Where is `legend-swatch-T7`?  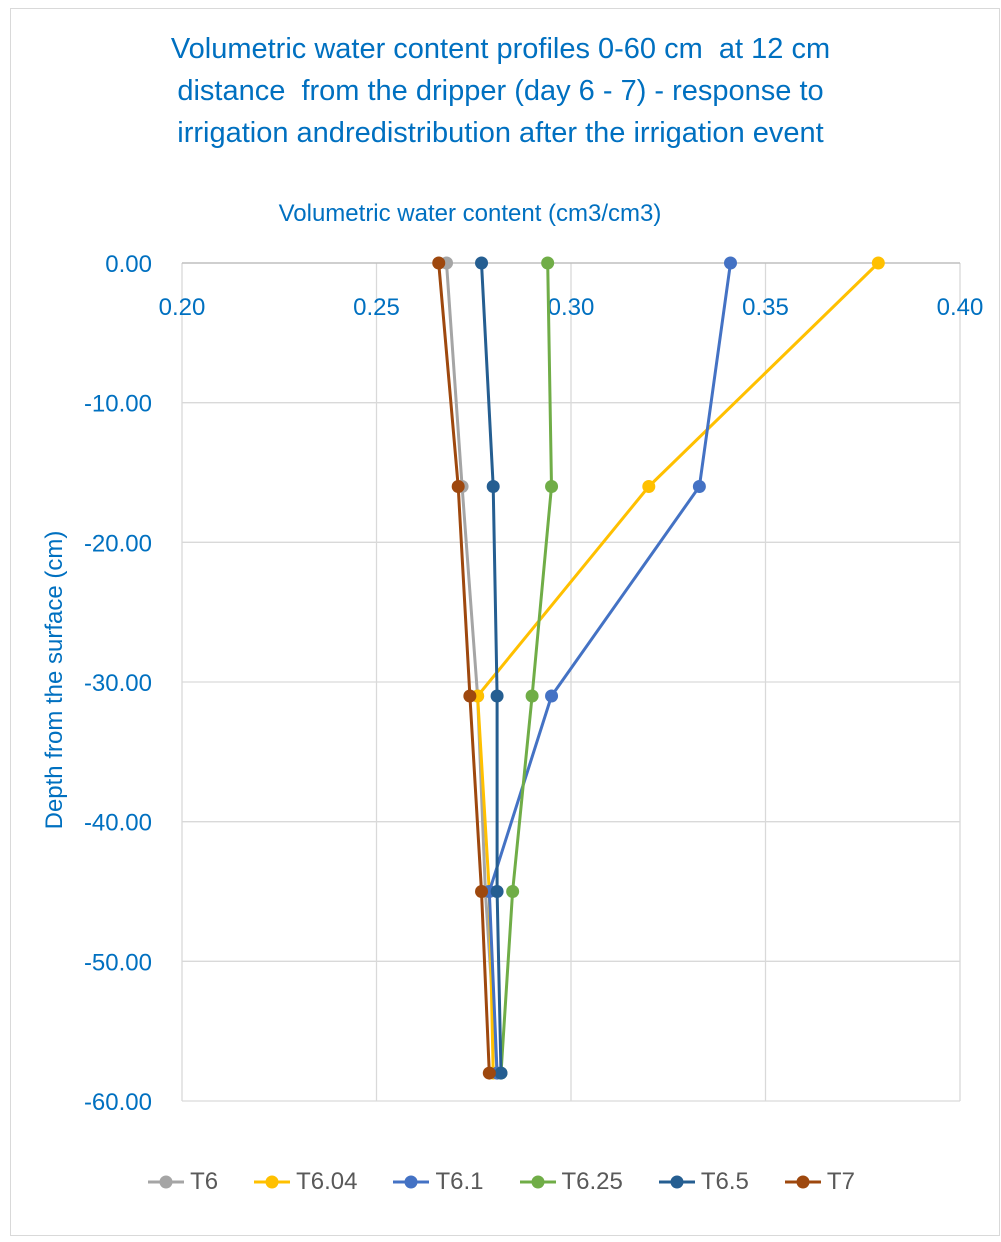 legend-swatch-T7 is located at coordinates (802, 1182).